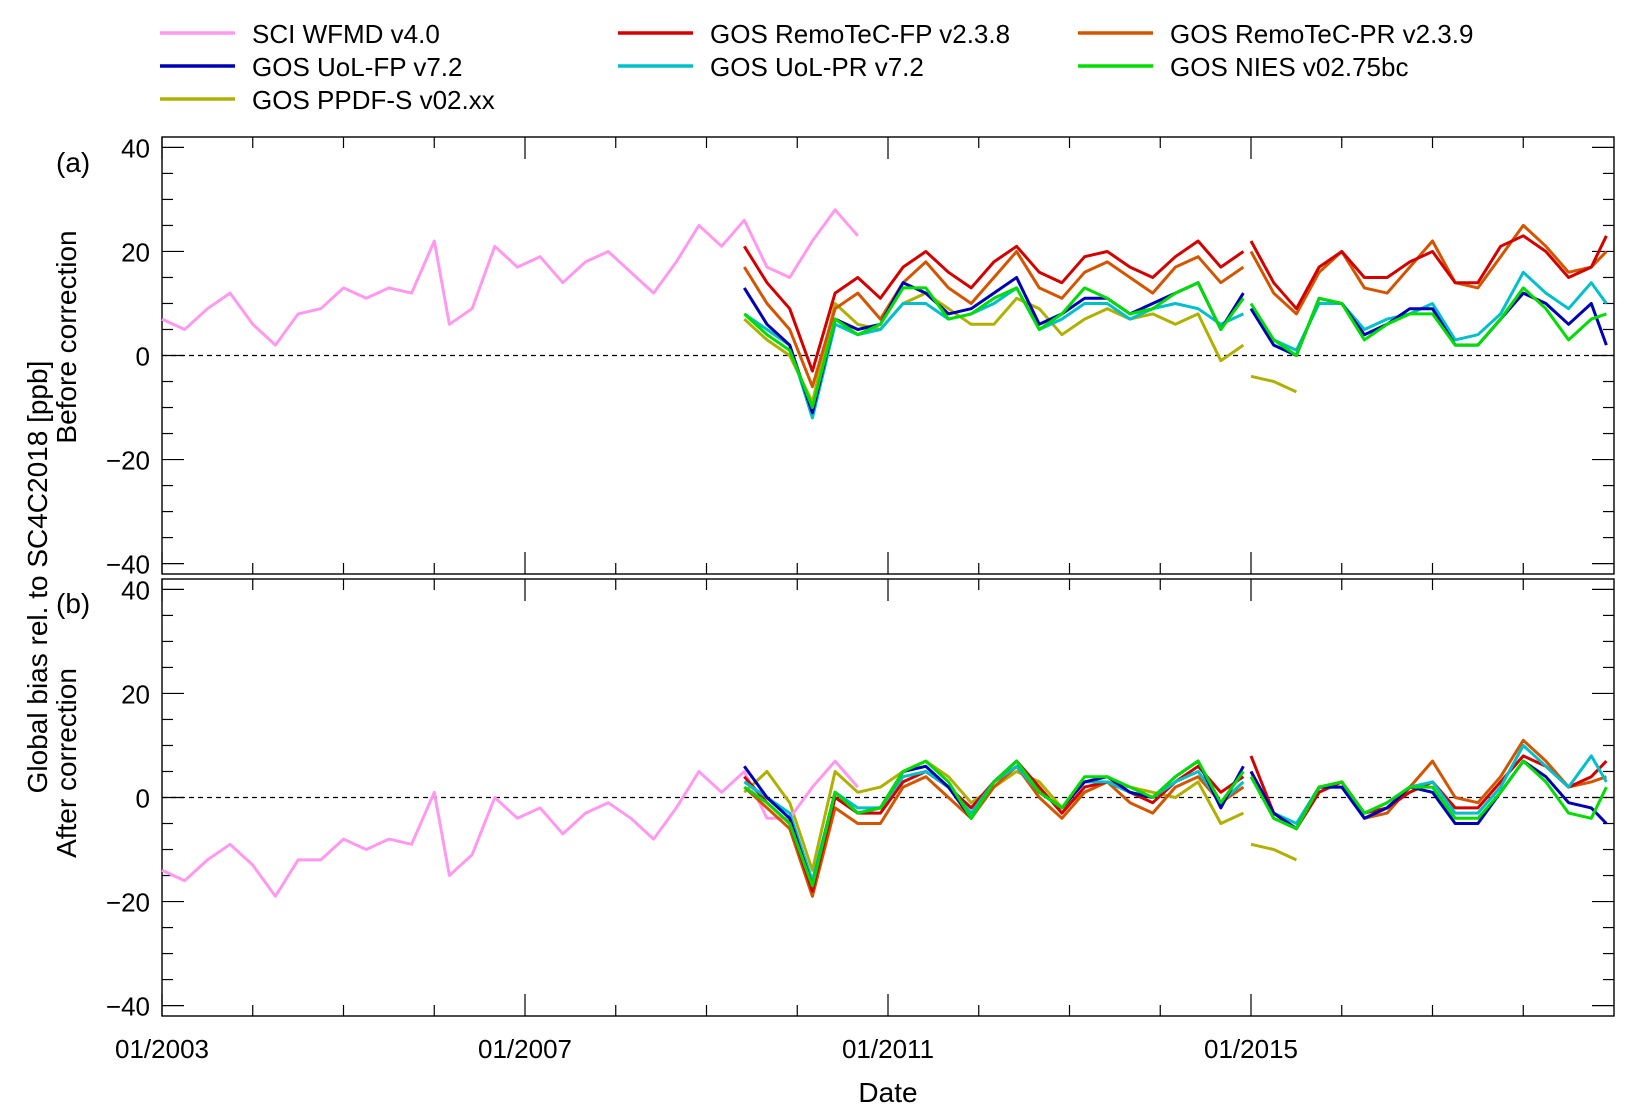 The image size is (1637, 1109). I want to click on legend-label-gos-ppdf-s-v02-xx: GOS PPDF-S v02.xx, so click(373, 100).